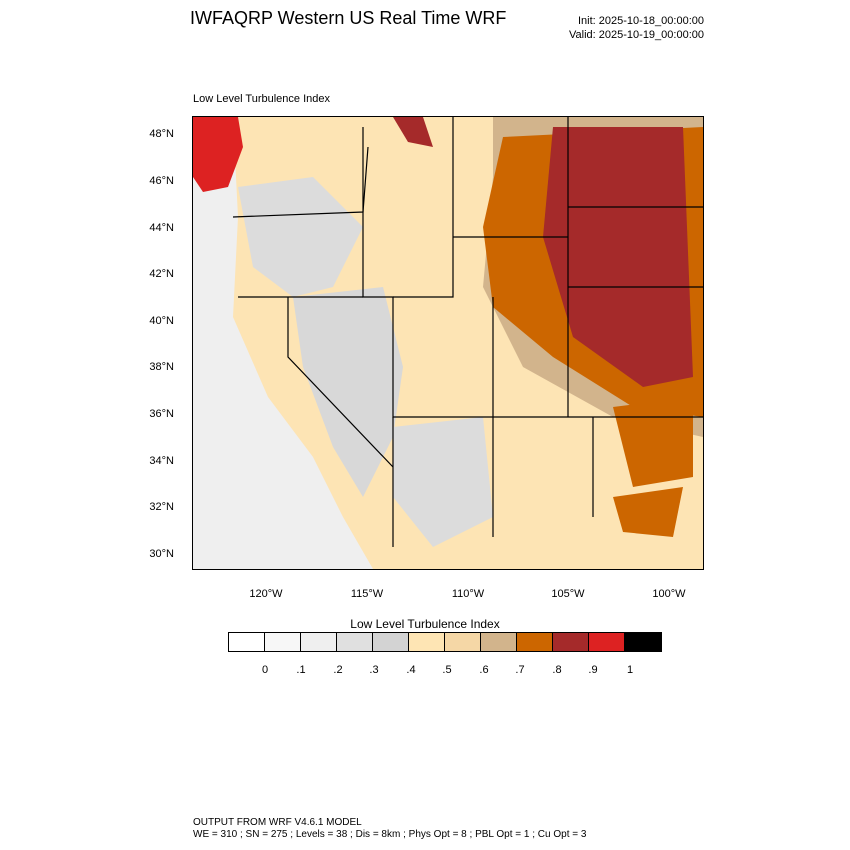 This screenshot has height=850, width=850. Describe the element at coordinates (161, 414) in the screenshot. I see `lat-label: 36°N` at that location.